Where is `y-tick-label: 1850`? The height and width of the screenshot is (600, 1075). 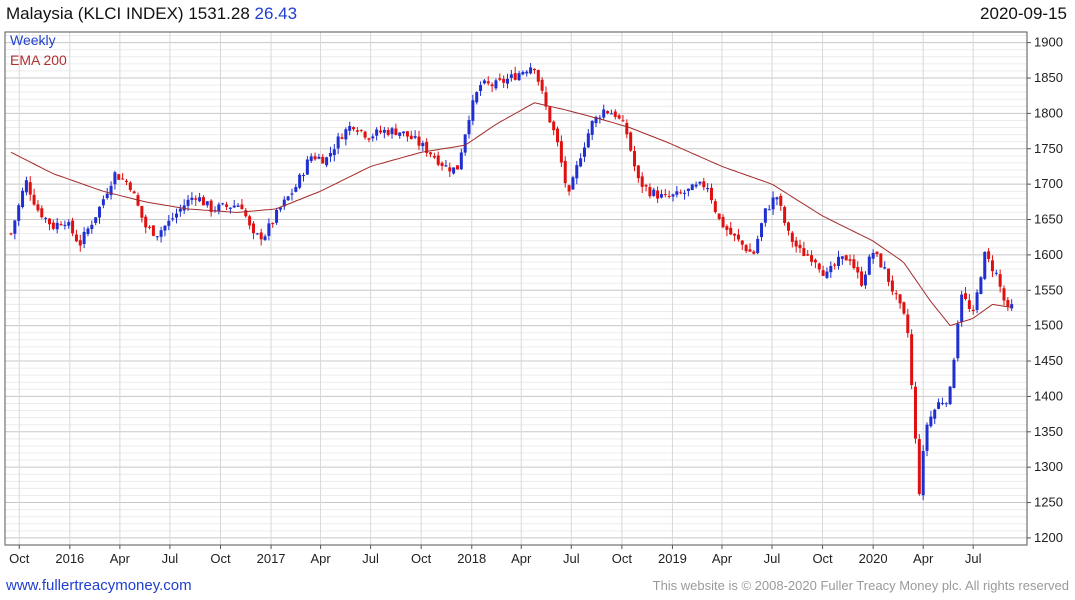
y-tick-label: 1850 is located at coordinates (1048, 77).